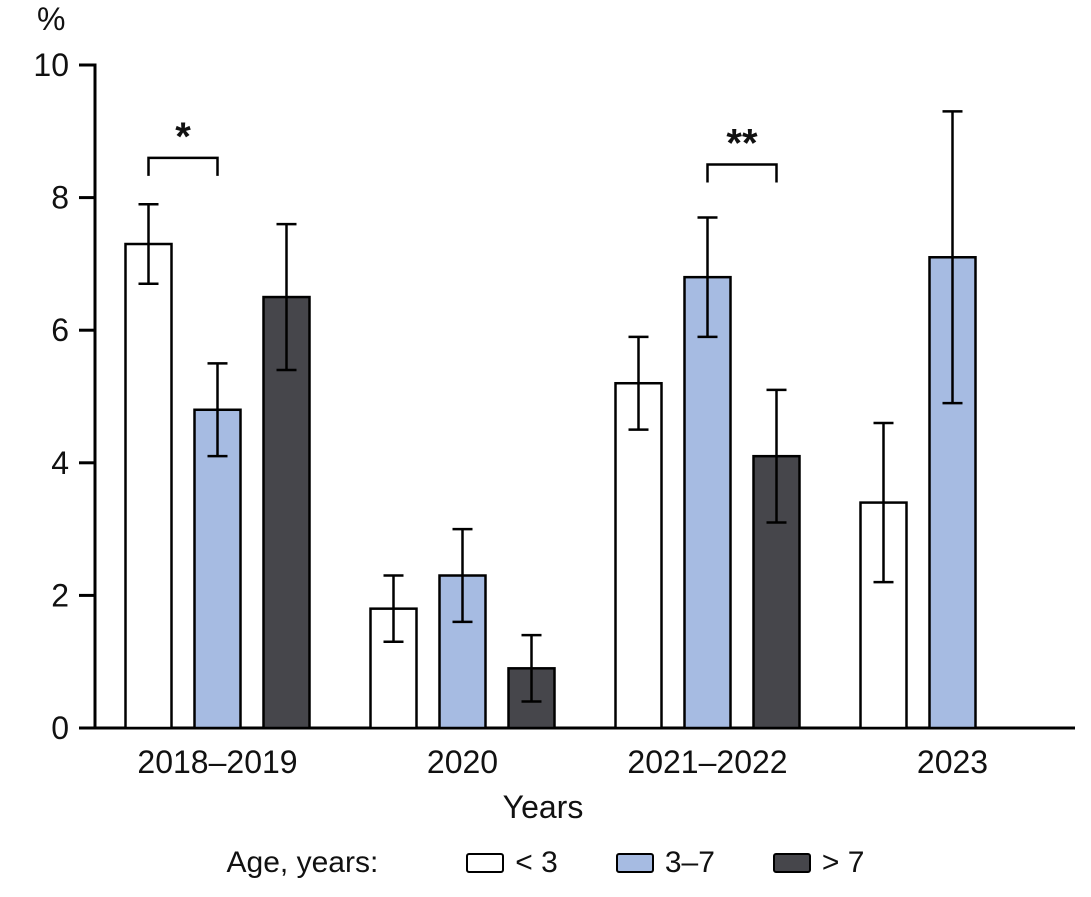 Image resolution: width=1091 pixels, height=897 pixels. Describe the element at coordinates (60, 595) in the screenshot. I see `y-tick-label: 2` at that location.